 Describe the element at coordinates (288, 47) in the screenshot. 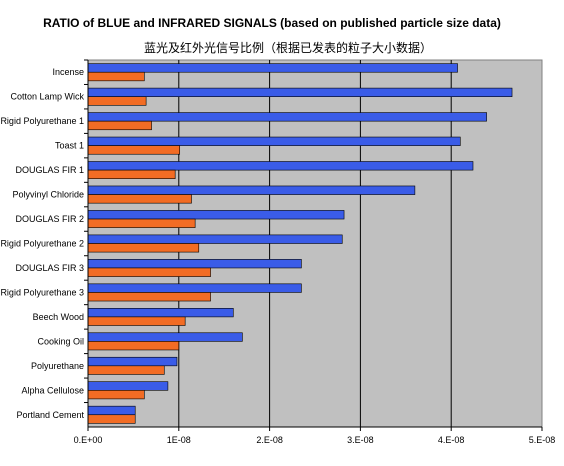

I see `chart-subtitle: 蓝光及红外光信号比例（根据已发表的粒子大小数据）` at that location.